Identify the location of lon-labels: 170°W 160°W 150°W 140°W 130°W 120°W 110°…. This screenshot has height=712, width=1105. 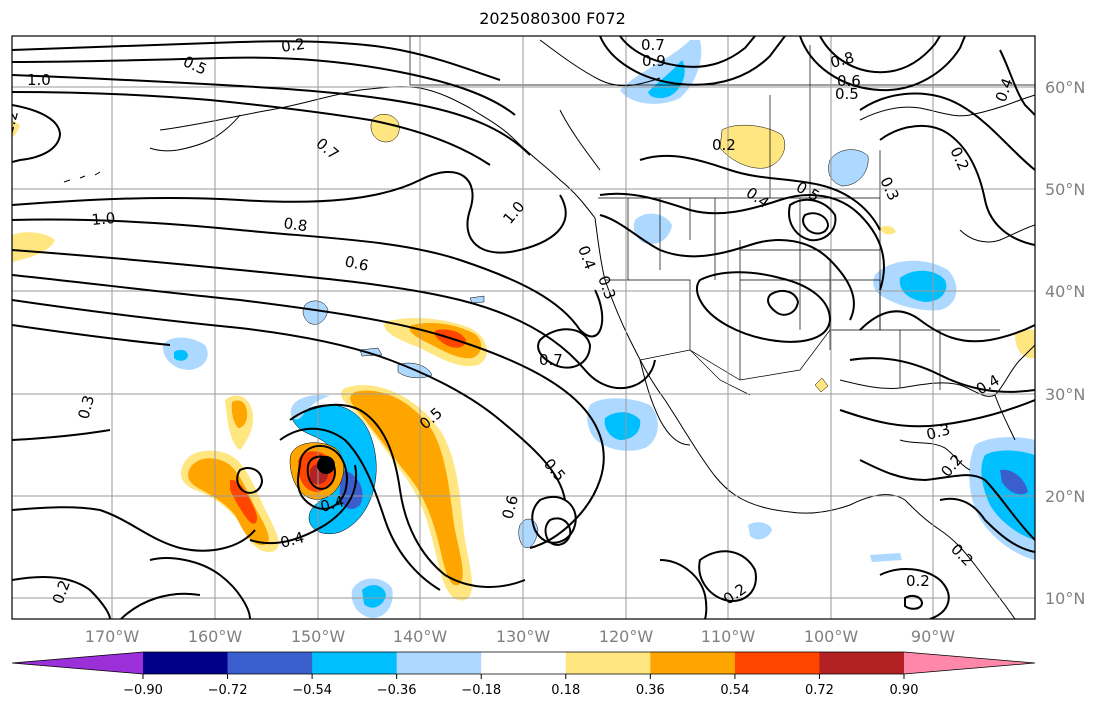
(520, 636).